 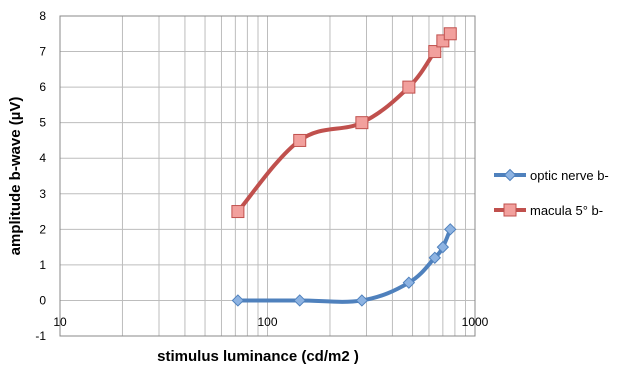 What do you see at coordinates (42, 229) in the screenshot?
I see `y-tick-label: 2` at bounding box center [42, 229].